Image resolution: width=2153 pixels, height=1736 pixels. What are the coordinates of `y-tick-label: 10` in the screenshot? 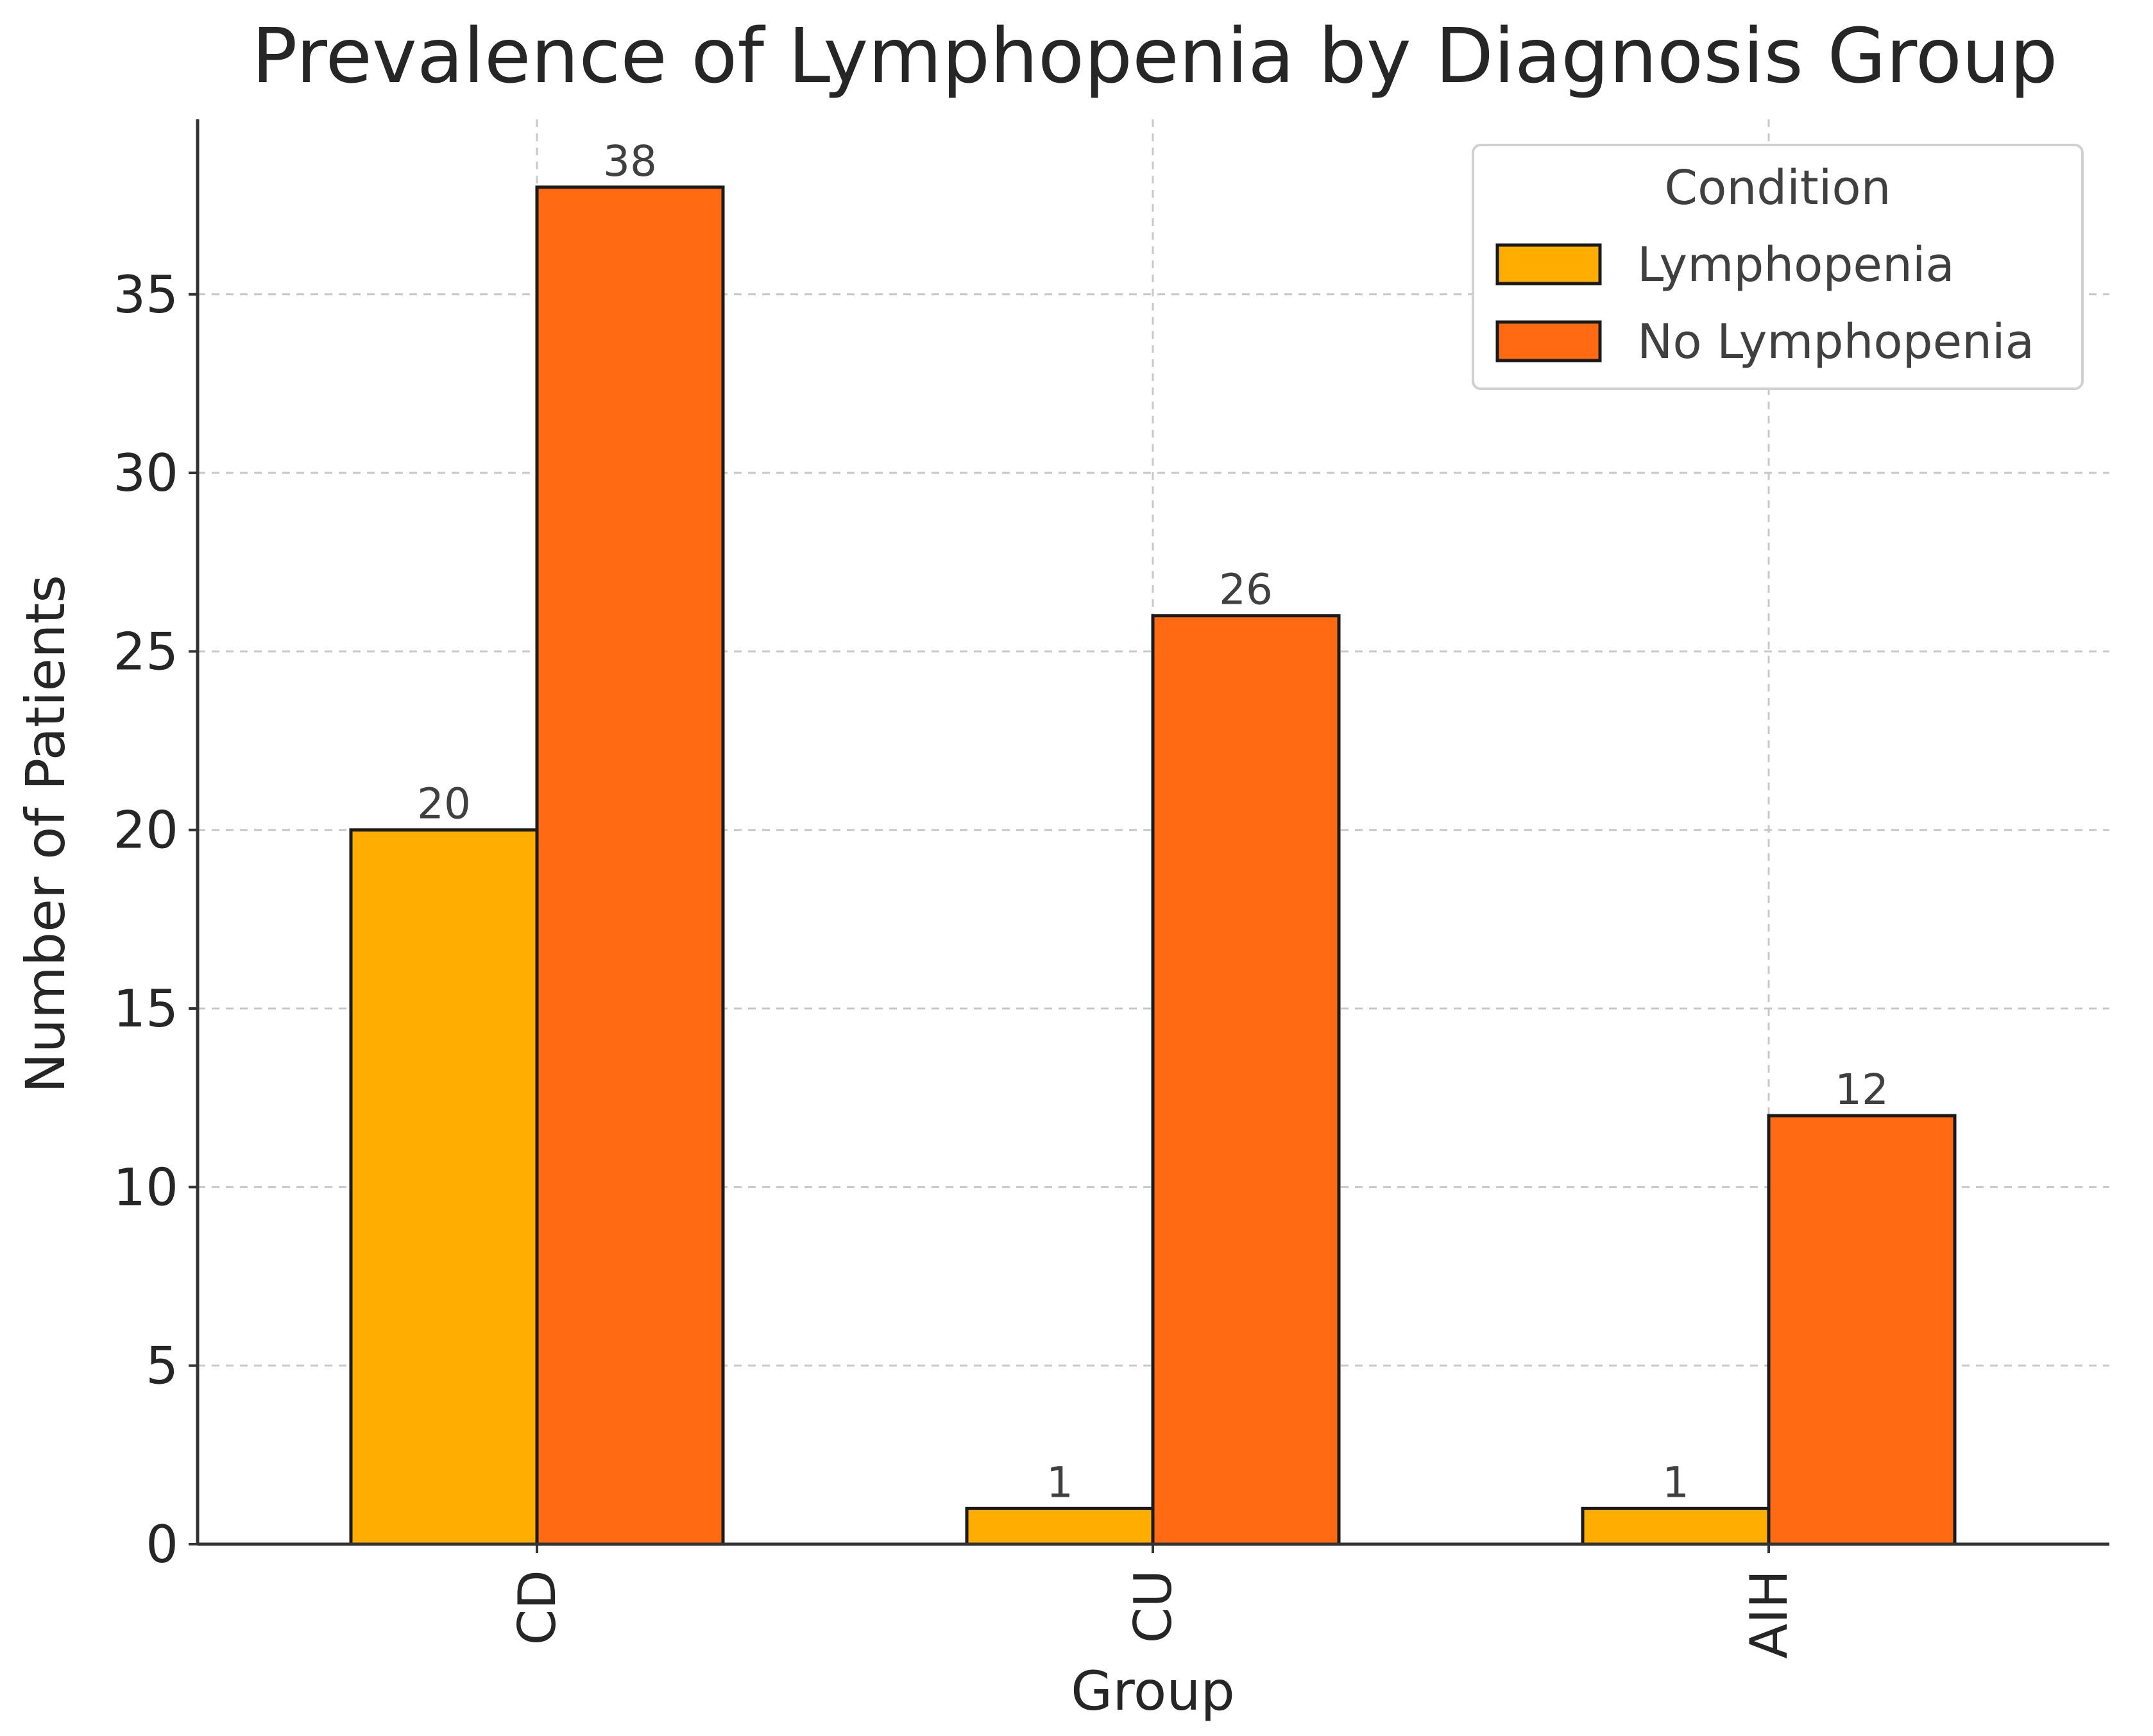 It's located at (145, 1187).